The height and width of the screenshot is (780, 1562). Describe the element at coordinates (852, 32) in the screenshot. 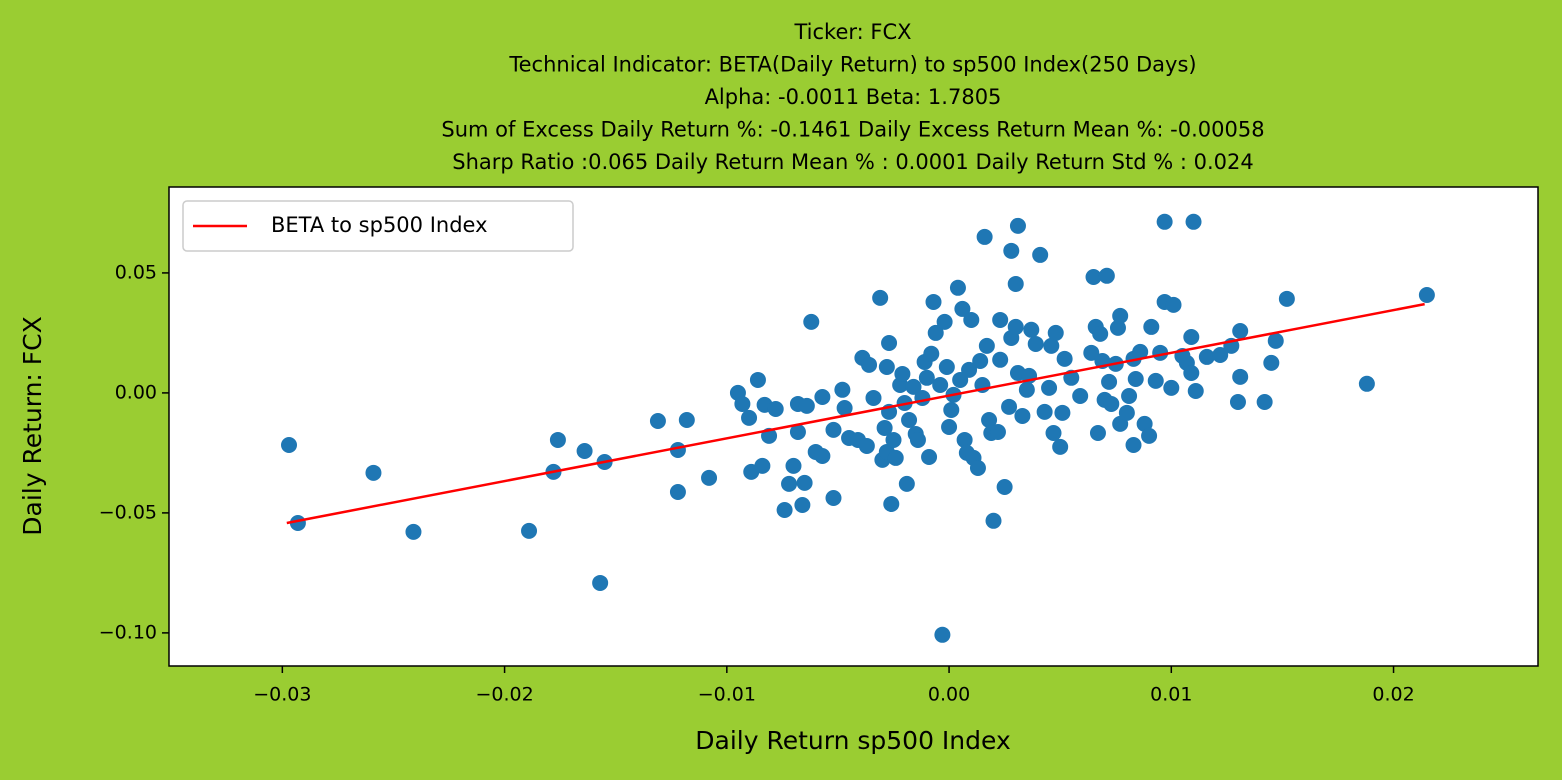

I see `chart-title: Ticker: FCX` at that location.